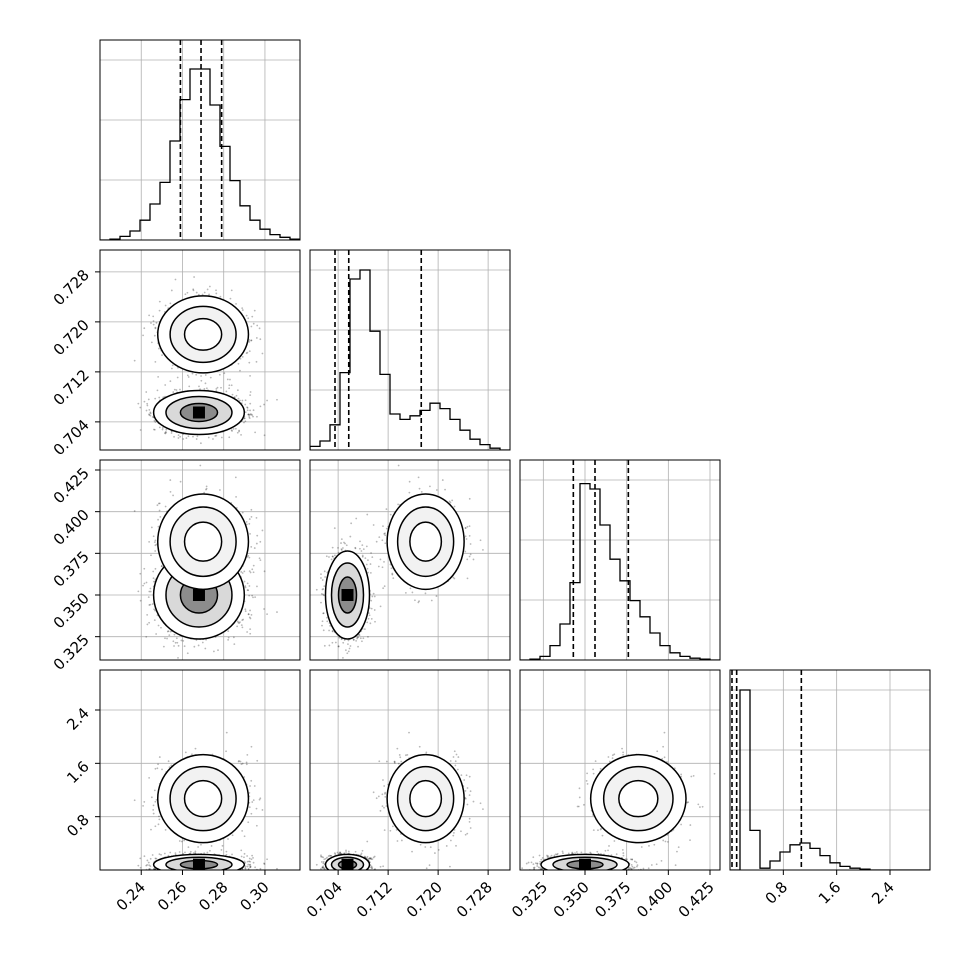 This screenshot has height=970, width=970. Describe the element at coordinates (200, 140) in the screenshot. I see `panel-body` at that location.